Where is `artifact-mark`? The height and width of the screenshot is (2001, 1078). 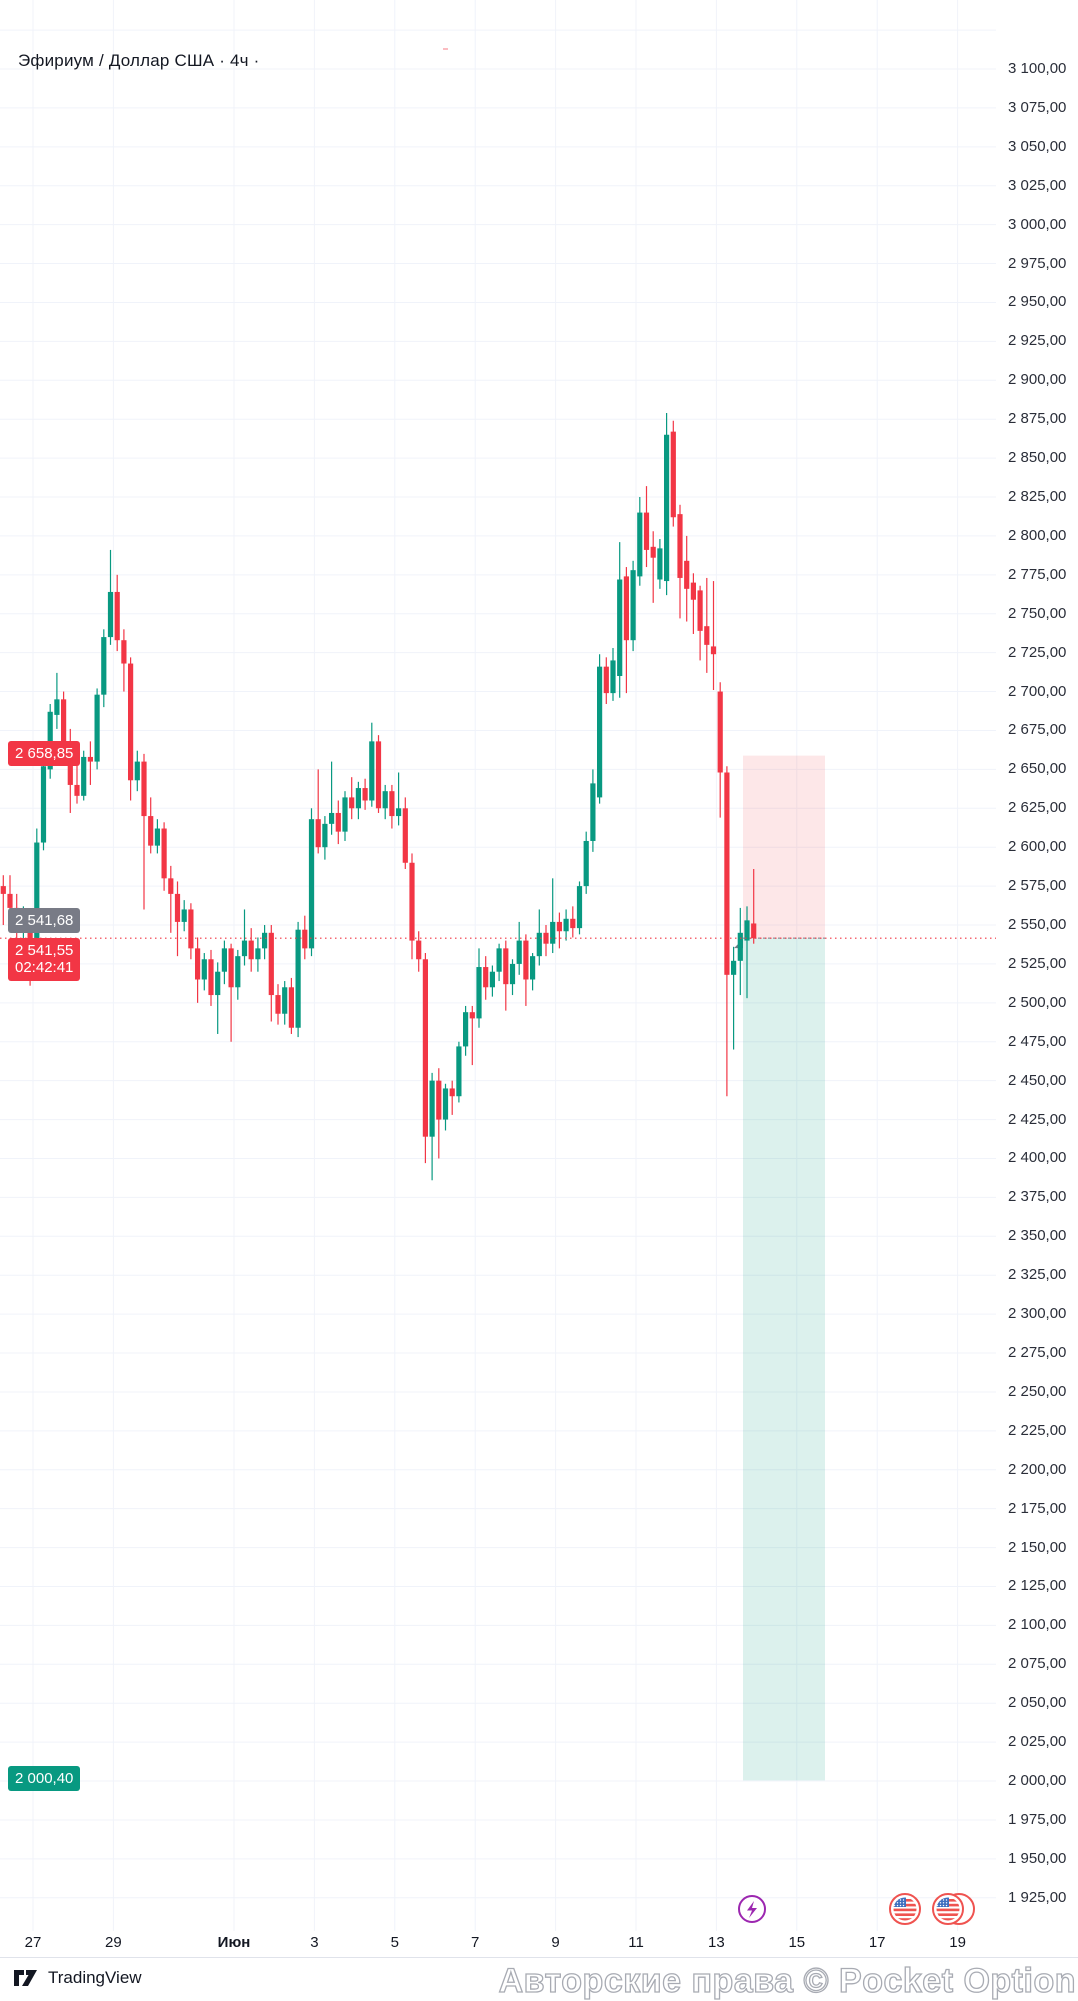
artifact-mark is located at coordinates (445, 49).